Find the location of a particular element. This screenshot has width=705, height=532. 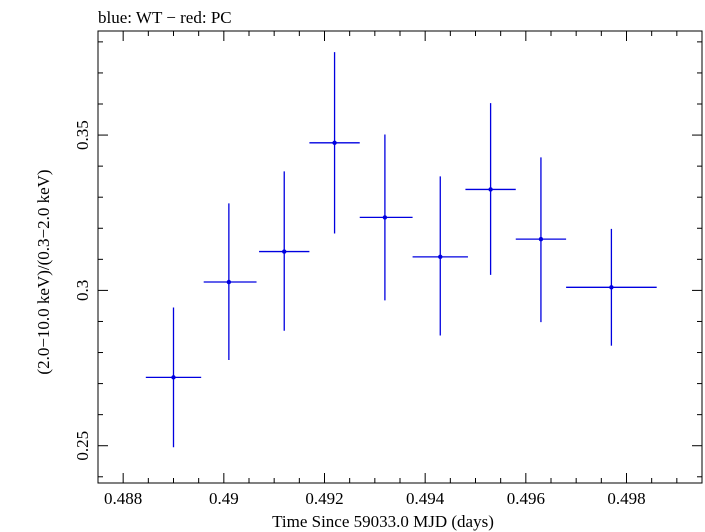

y-tick-label: 0.35 is located at coordinates (82, 135).